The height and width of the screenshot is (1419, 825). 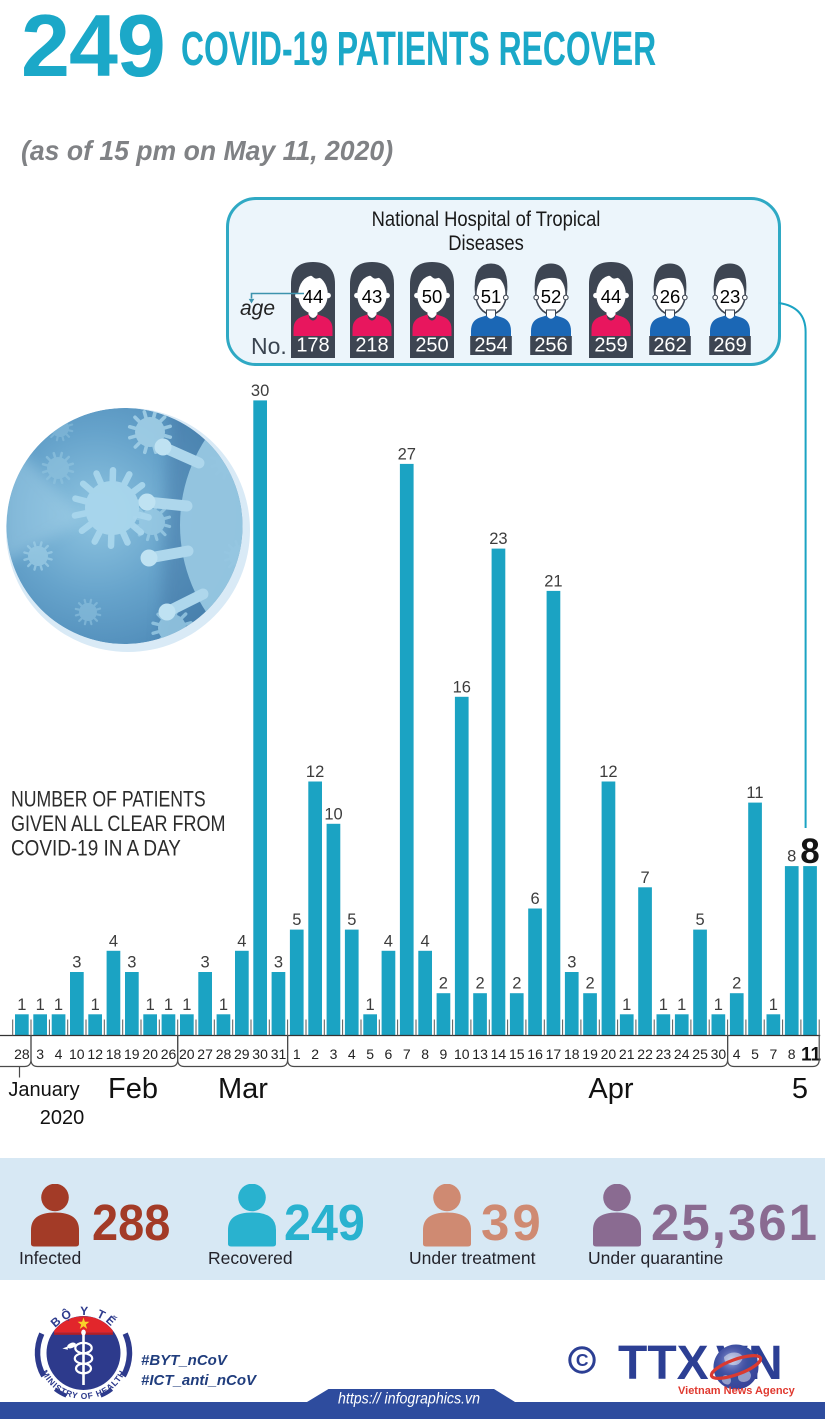 I want to click on svg-text: 254, so click(x=491, y=346).